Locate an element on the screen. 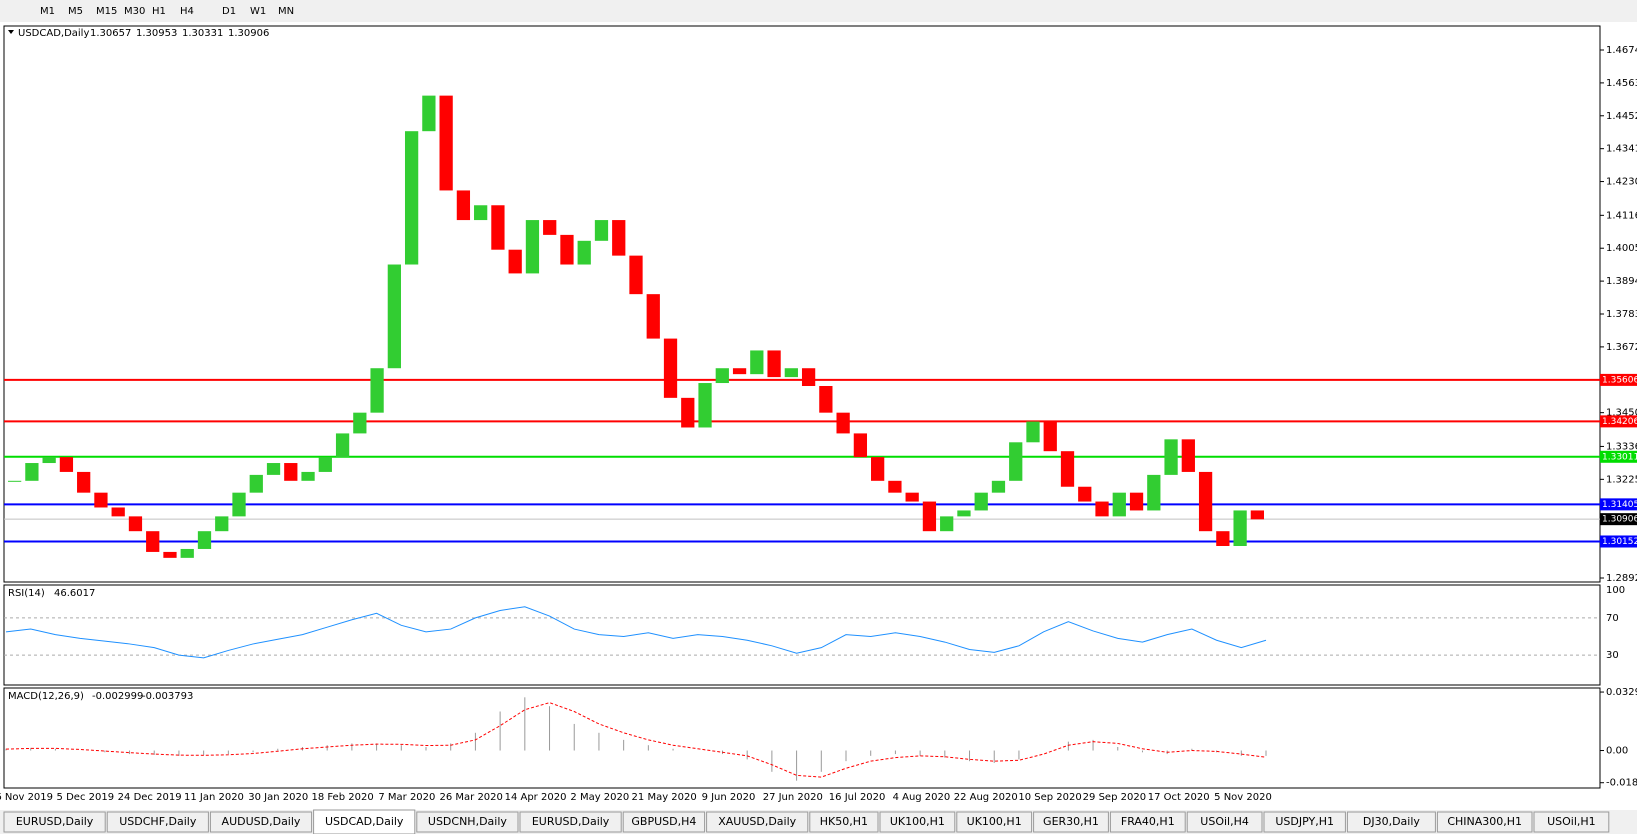  level-label: 1.33011 is located at coordinates (1619, 457).